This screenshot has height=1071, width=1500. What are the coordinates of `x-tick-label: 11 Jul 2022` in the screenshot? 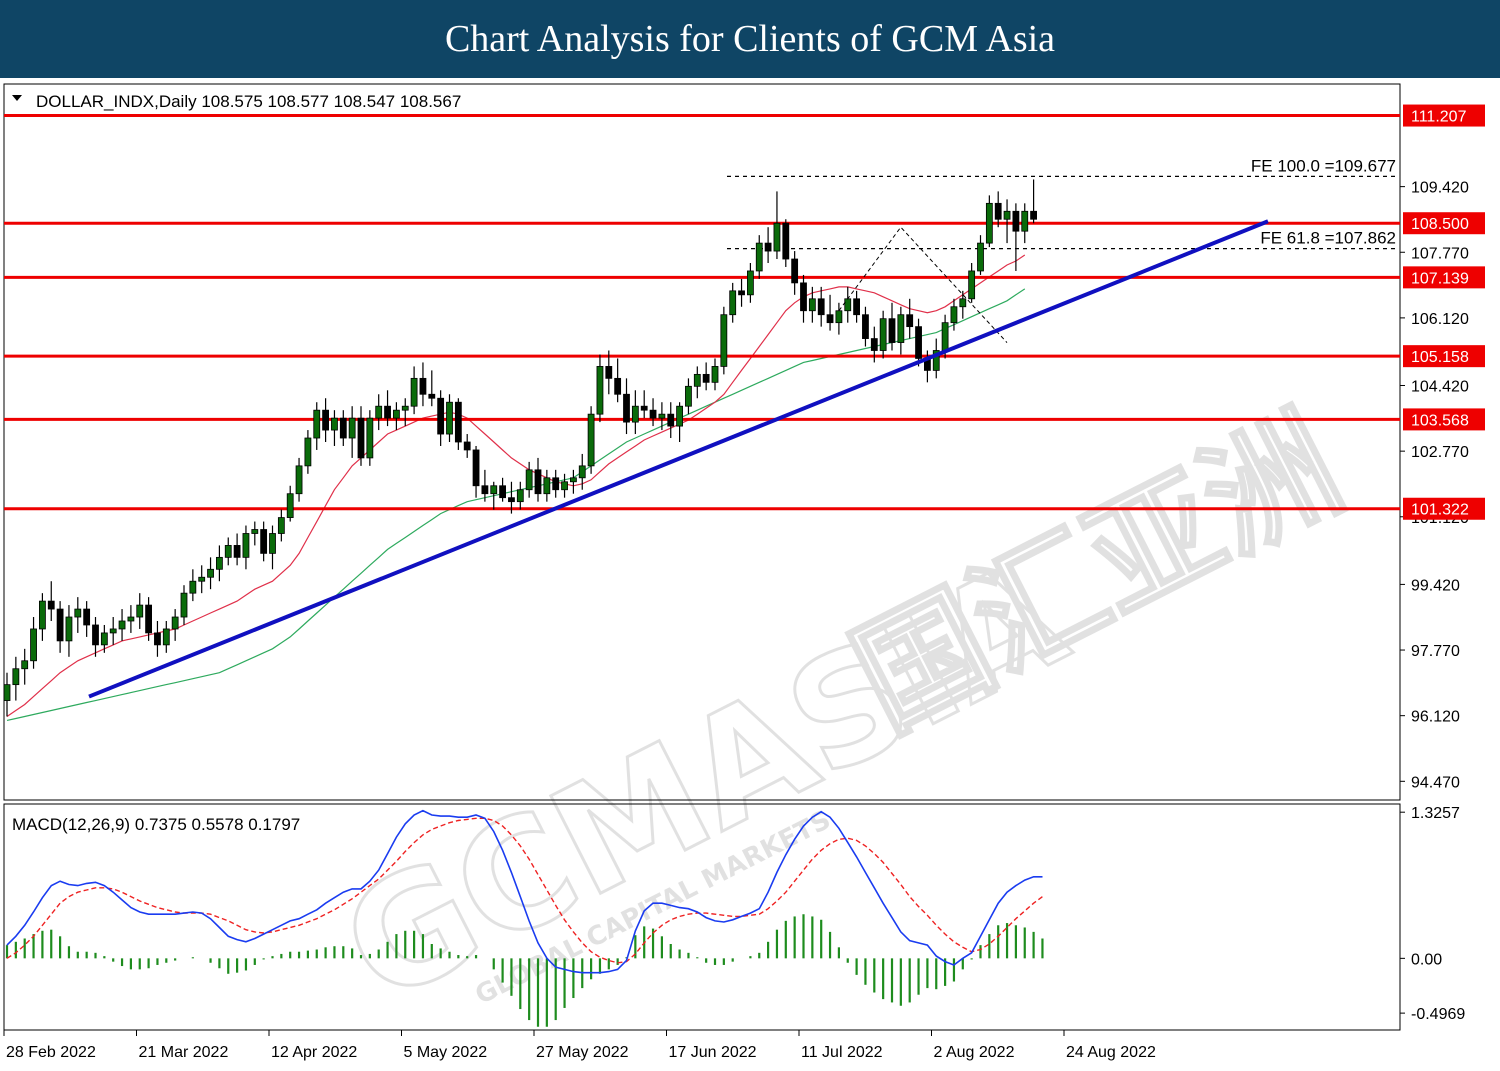 It's located at (842, 1052).